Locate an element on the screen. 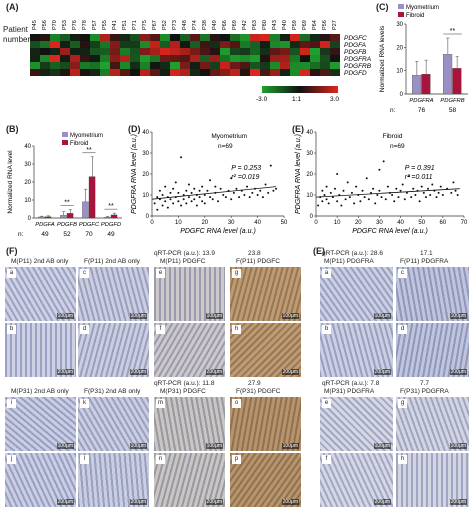 The image size is (474, 507). n-text: n=69 is located at coordinates (225, 146).